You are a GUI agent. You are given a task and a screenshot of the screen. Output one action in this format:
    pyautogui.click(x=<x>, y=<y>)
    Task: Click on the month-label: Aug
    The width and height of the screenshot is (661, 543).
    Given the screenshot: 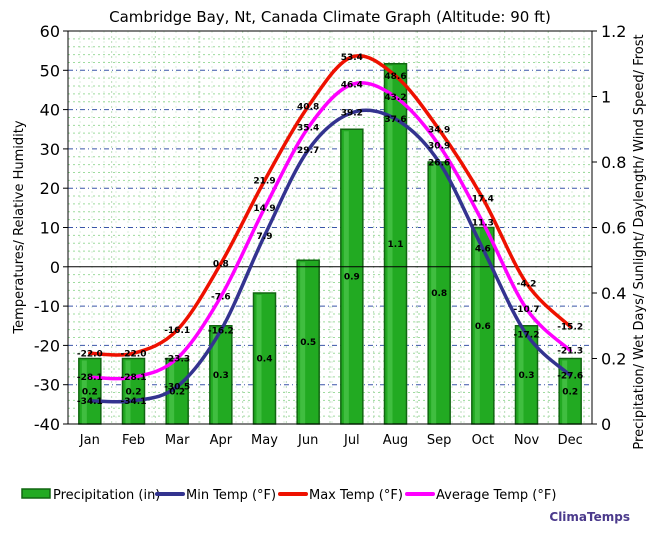 What is the action you would take?
    pyautogui.click(x=395, y=440)
    